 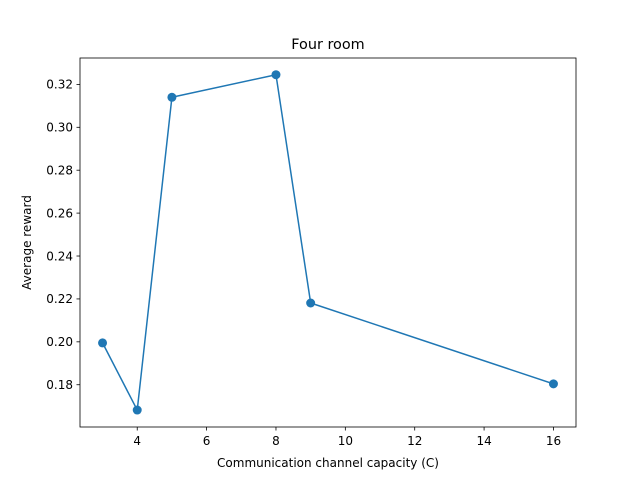 I want to click on x-tick-label: 10, so click(x=345, y=441).